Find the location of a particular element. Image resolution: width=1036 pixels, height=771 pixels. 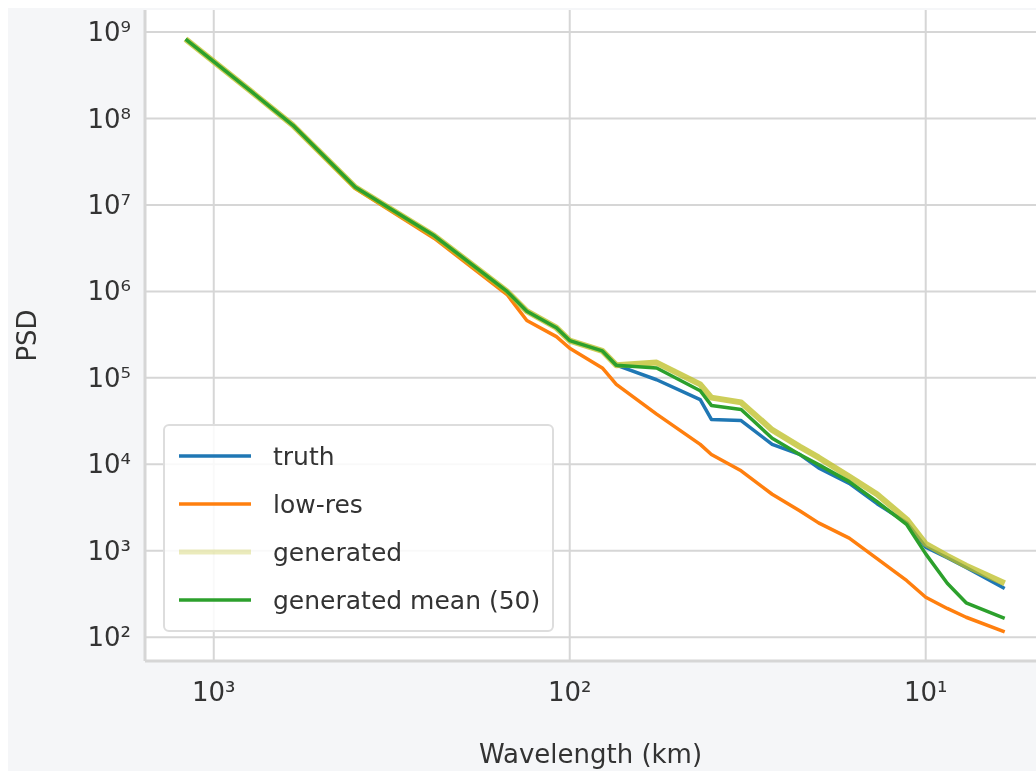

x-tick-label: 10¹ is located at coordinates (925, 692).